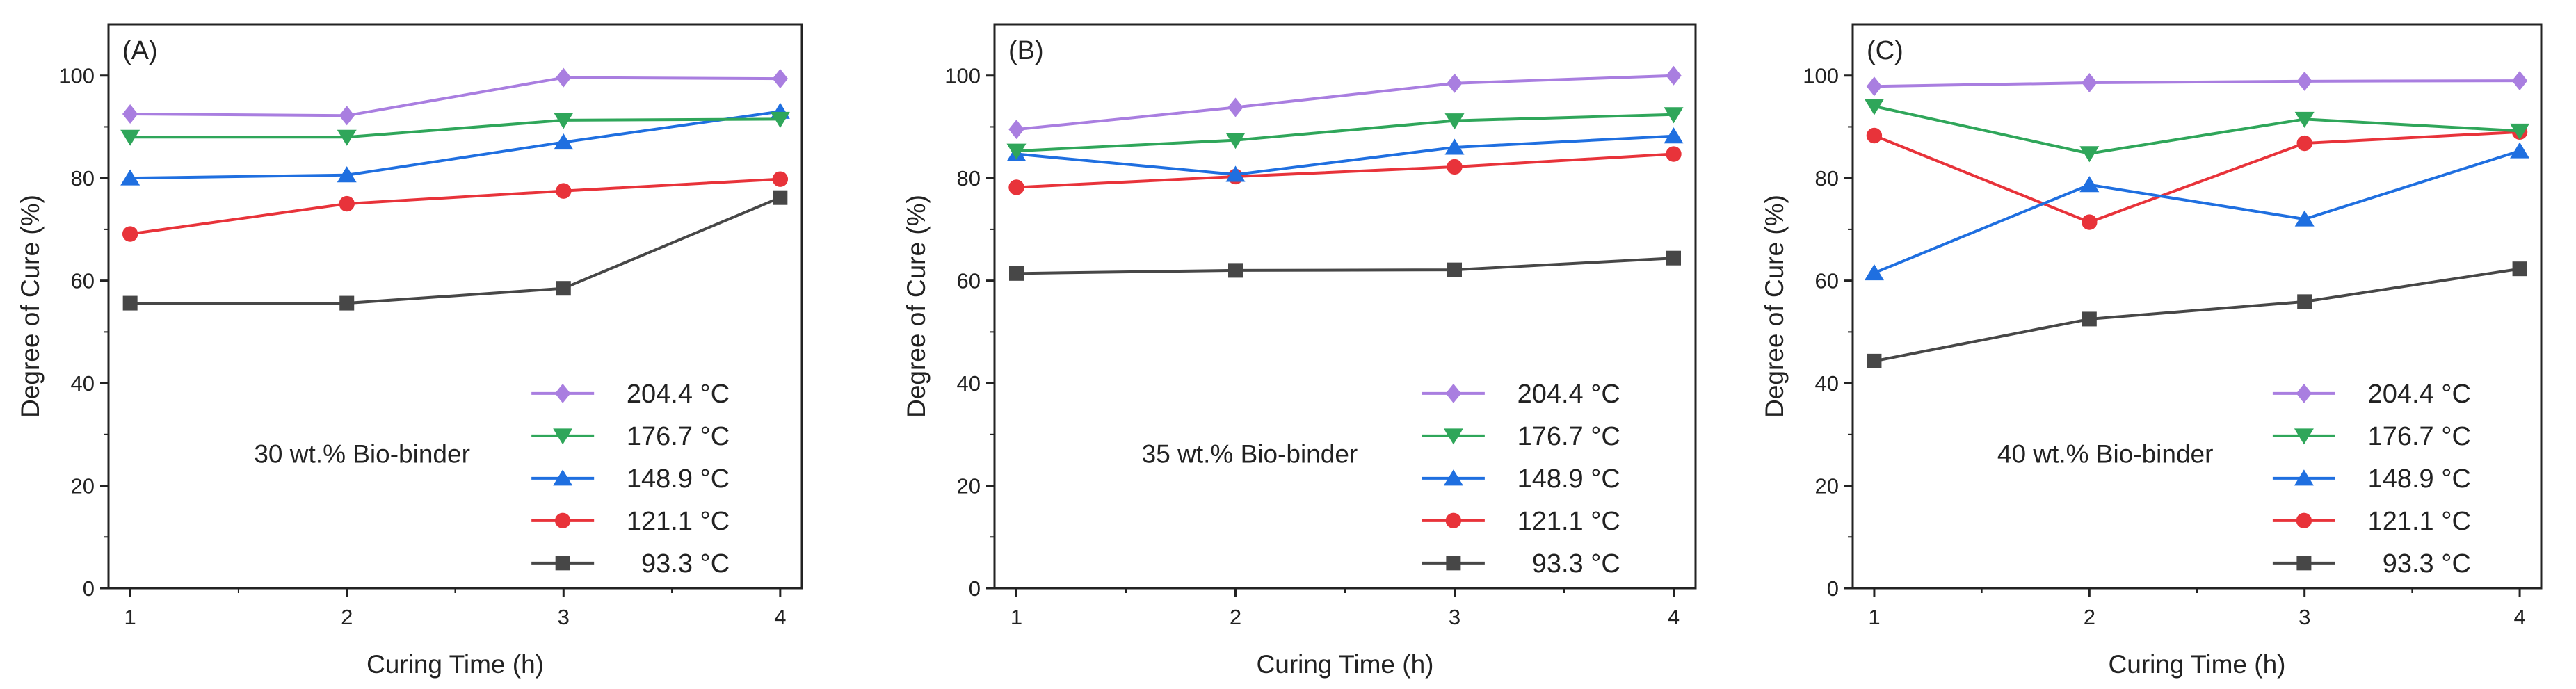 The height and width of the screenshot is (689, 2576). What do you see at coordinates (630, 563) in the screenshot?
I see `legend-item: 93.3 °C` at bounding box center [630, 563].